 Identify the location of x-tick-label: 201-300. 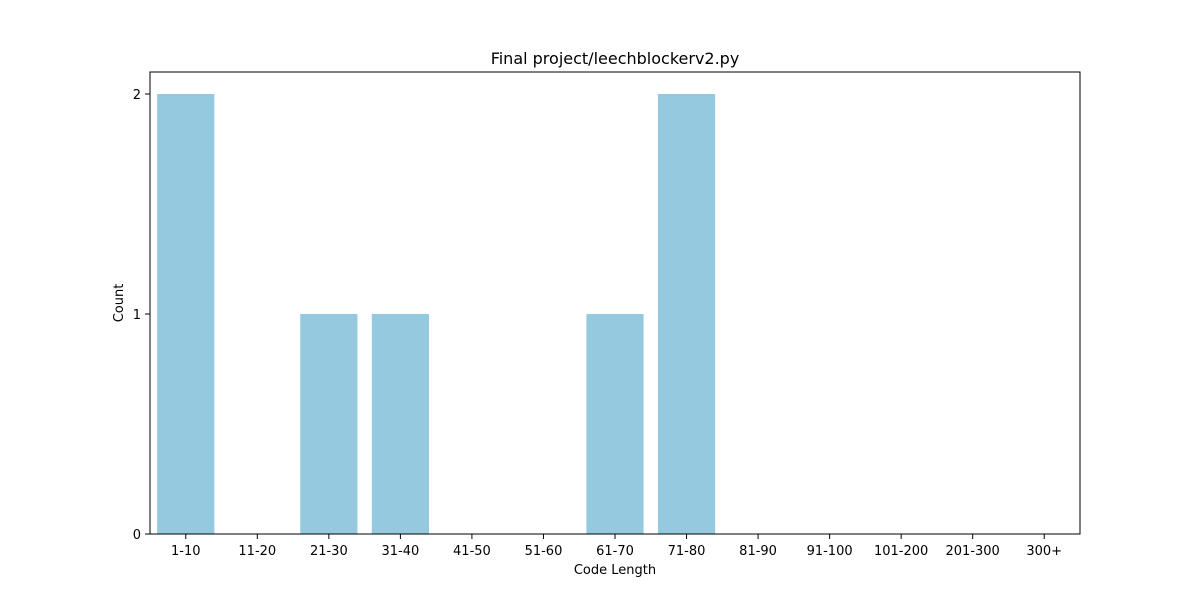
(973, 551).